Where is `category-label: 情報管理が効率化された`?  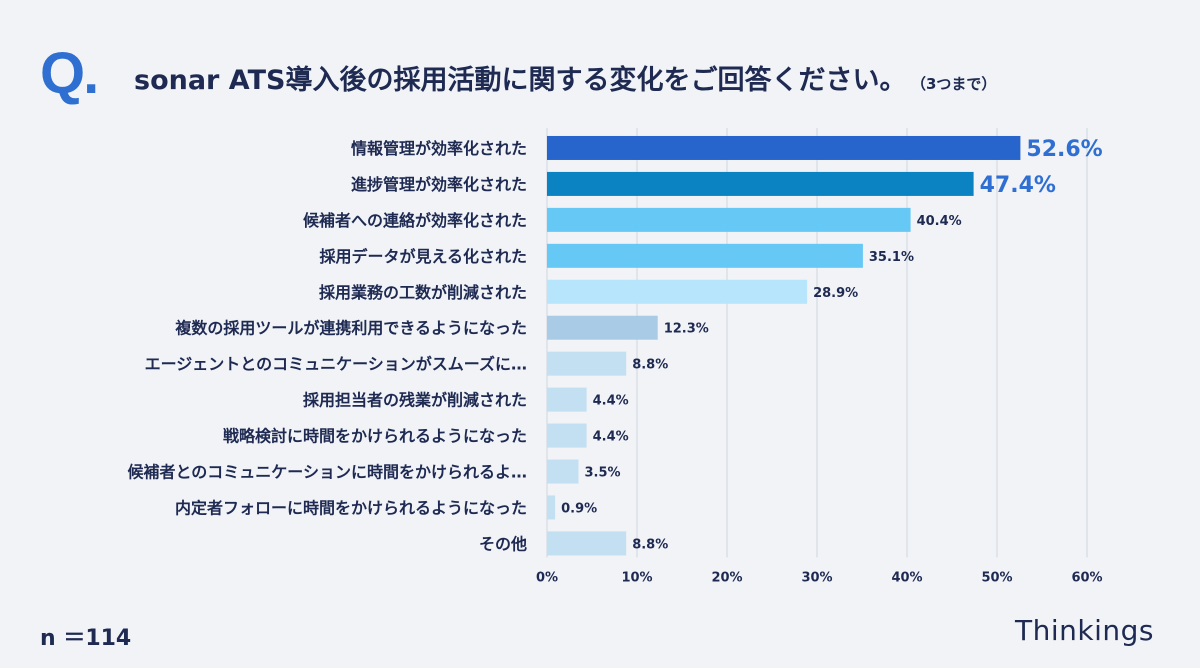 category-label: 情報管理が効率化された is located at coordinates (439, 148).